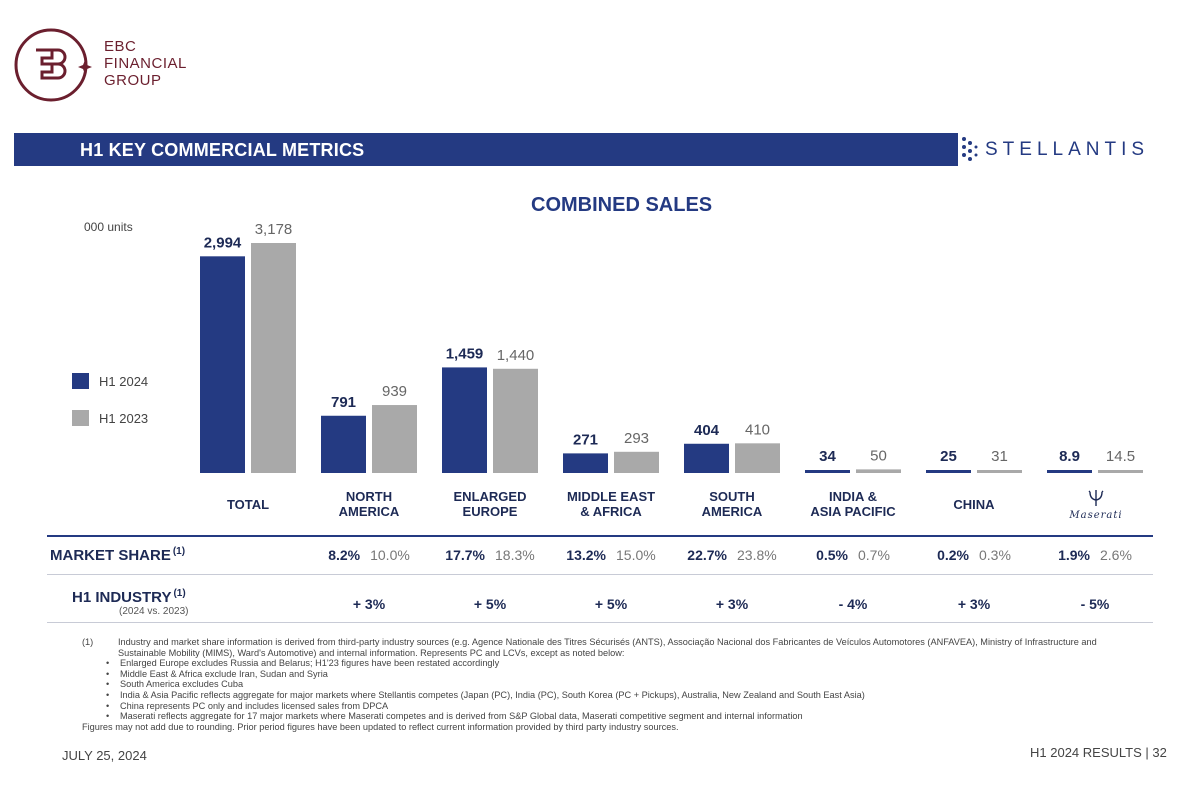  I want to click on data-label-h1-2024-china: 25, so click(948, 456).